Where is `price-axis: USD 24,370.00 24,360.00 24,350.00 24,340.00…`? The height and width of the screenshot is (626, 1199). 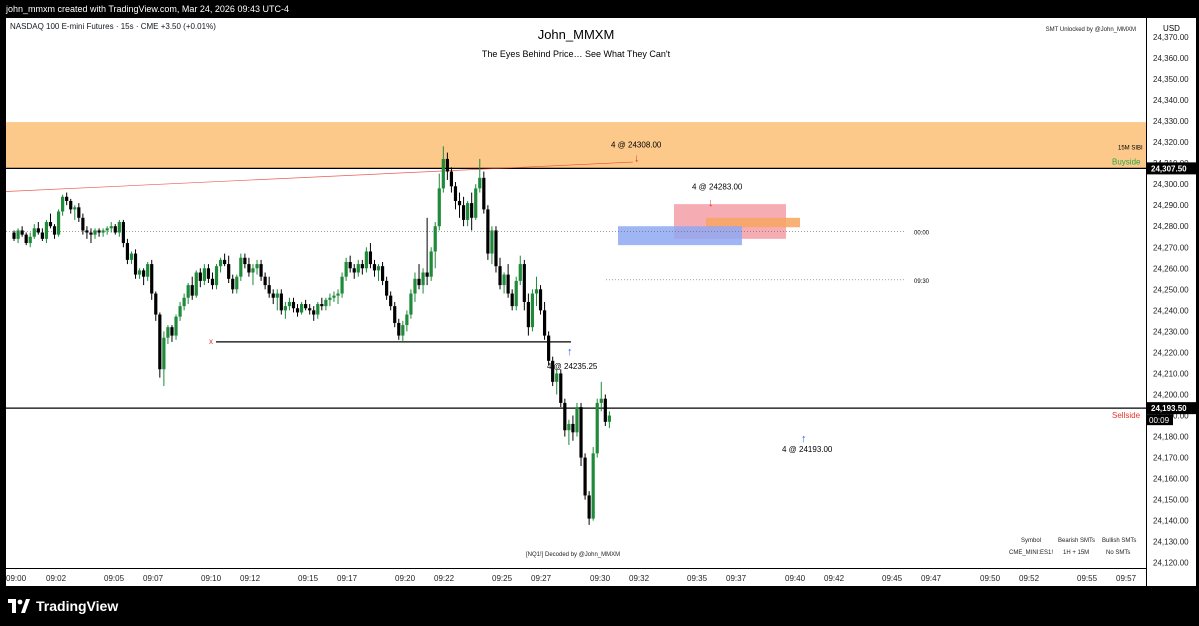
price-axis: USD 24,370.00 24,360.00 24,350.00 24,340.00… is located at coordinates (1171, 302).